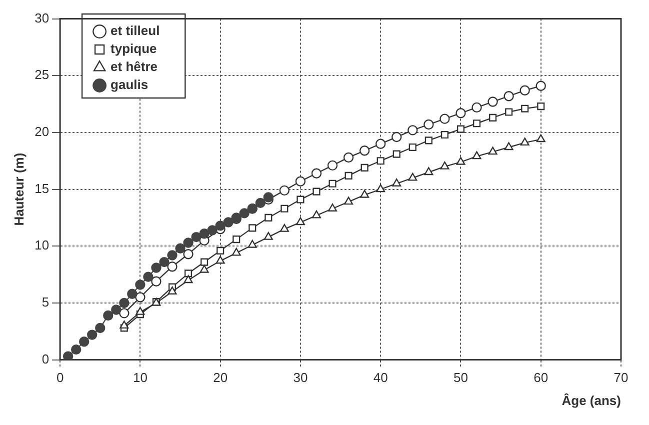 This screenshot has height=425, width=649. Describe the element at coordinates (541, 378) in the screenshot. I see `x-tick-label: 60` at that location.